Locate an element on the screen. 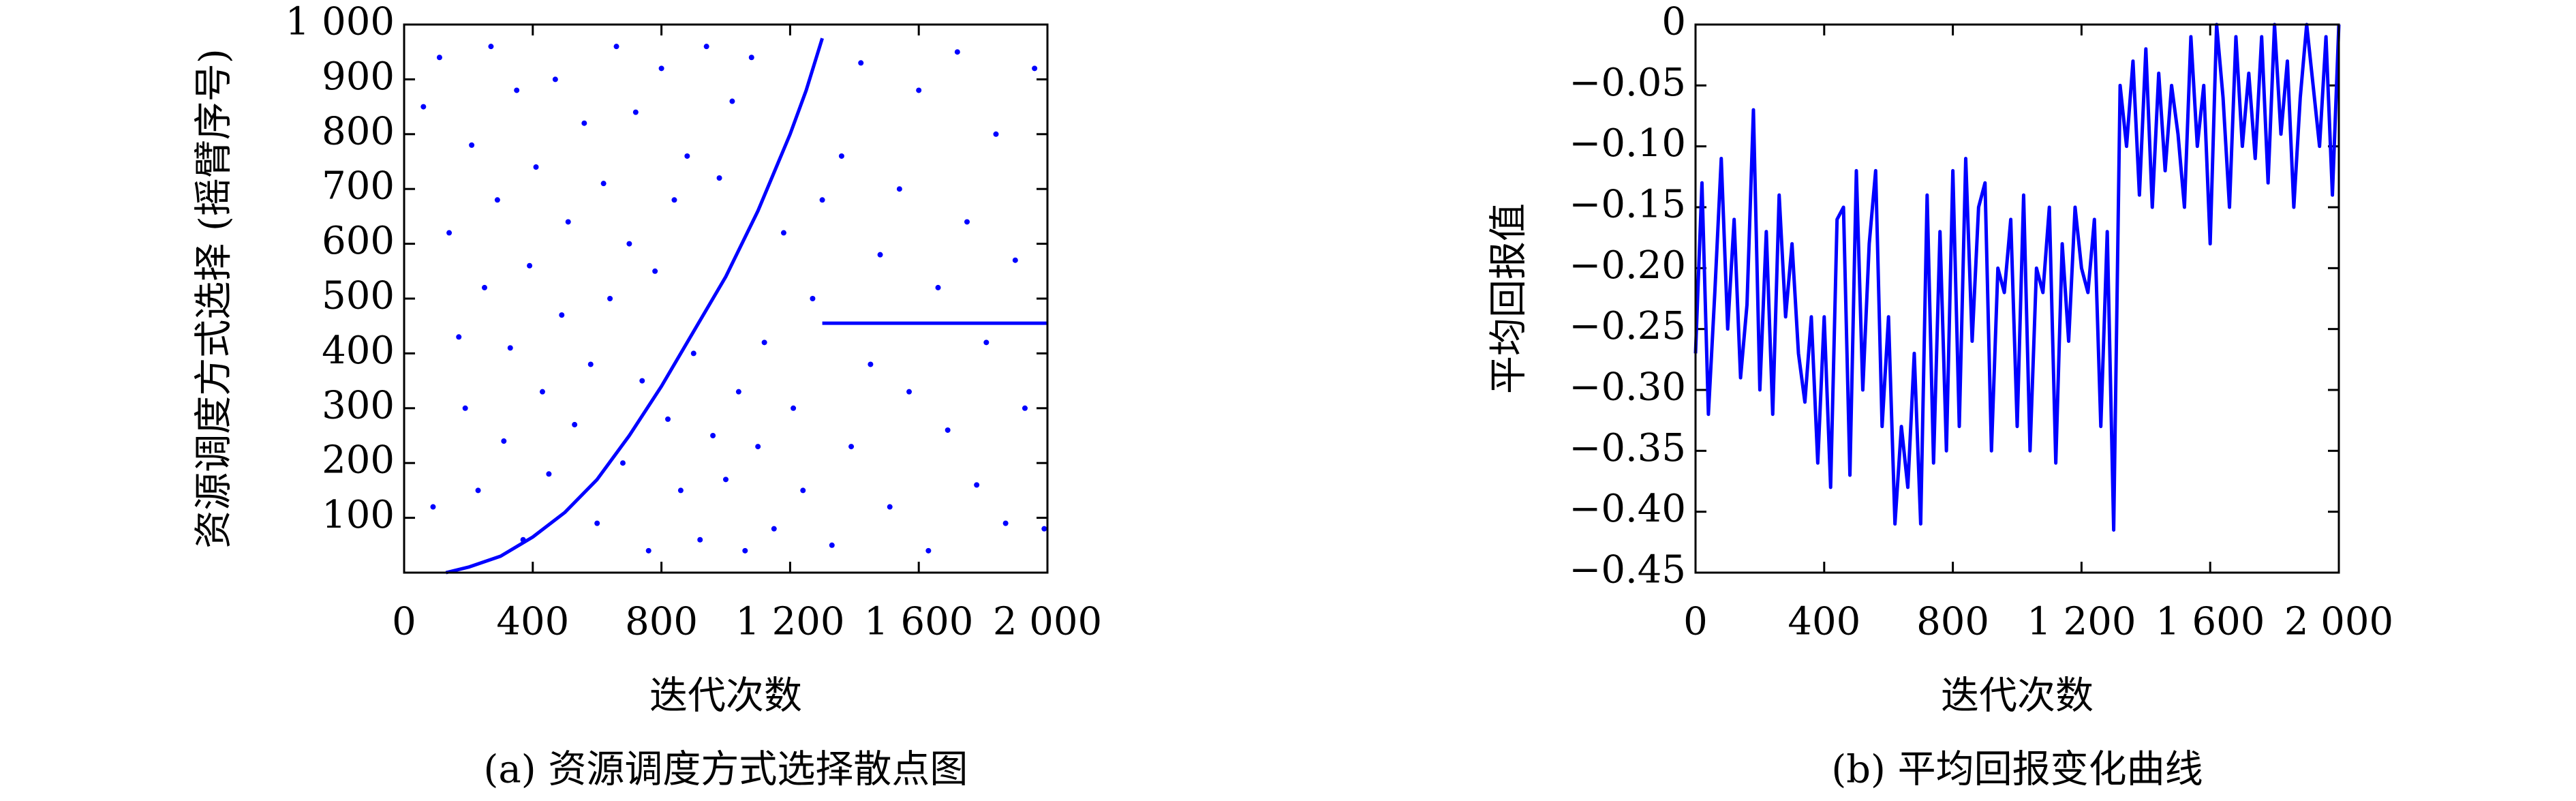  y-tick-label: −0.35 is located at coordinates (1627, 448).